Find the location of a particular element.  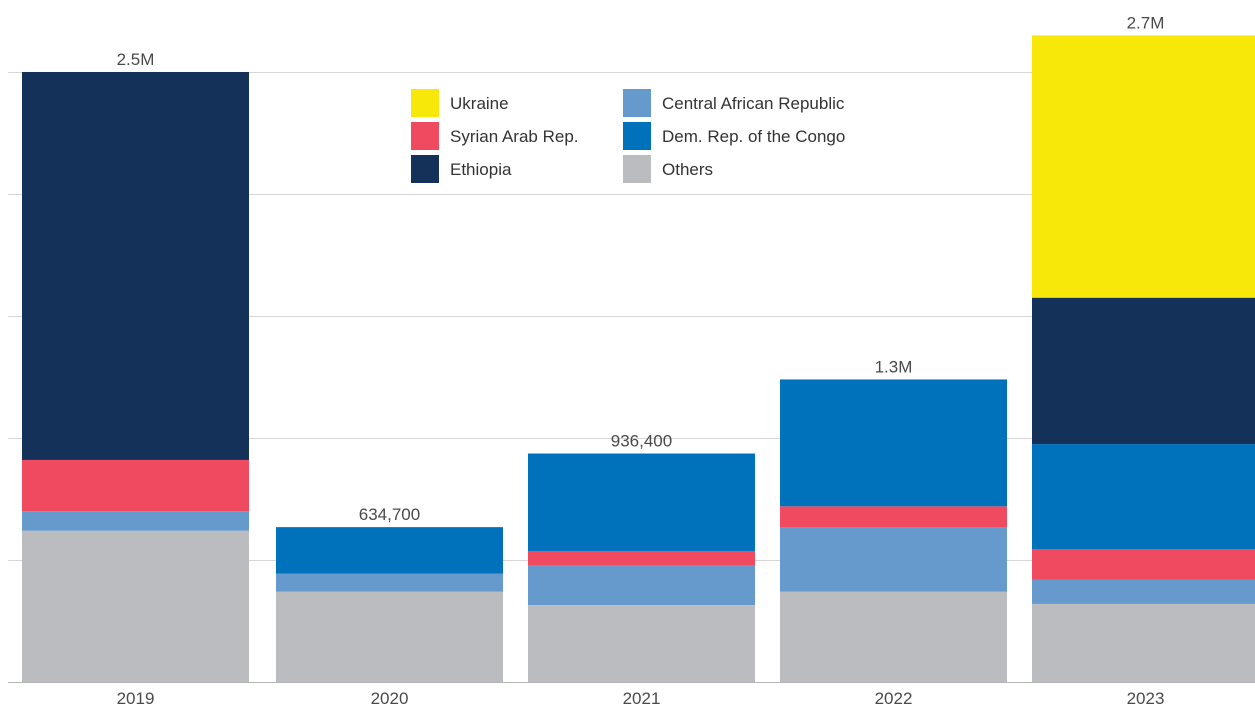

bar-2020 is located at coordinates (389, 604).